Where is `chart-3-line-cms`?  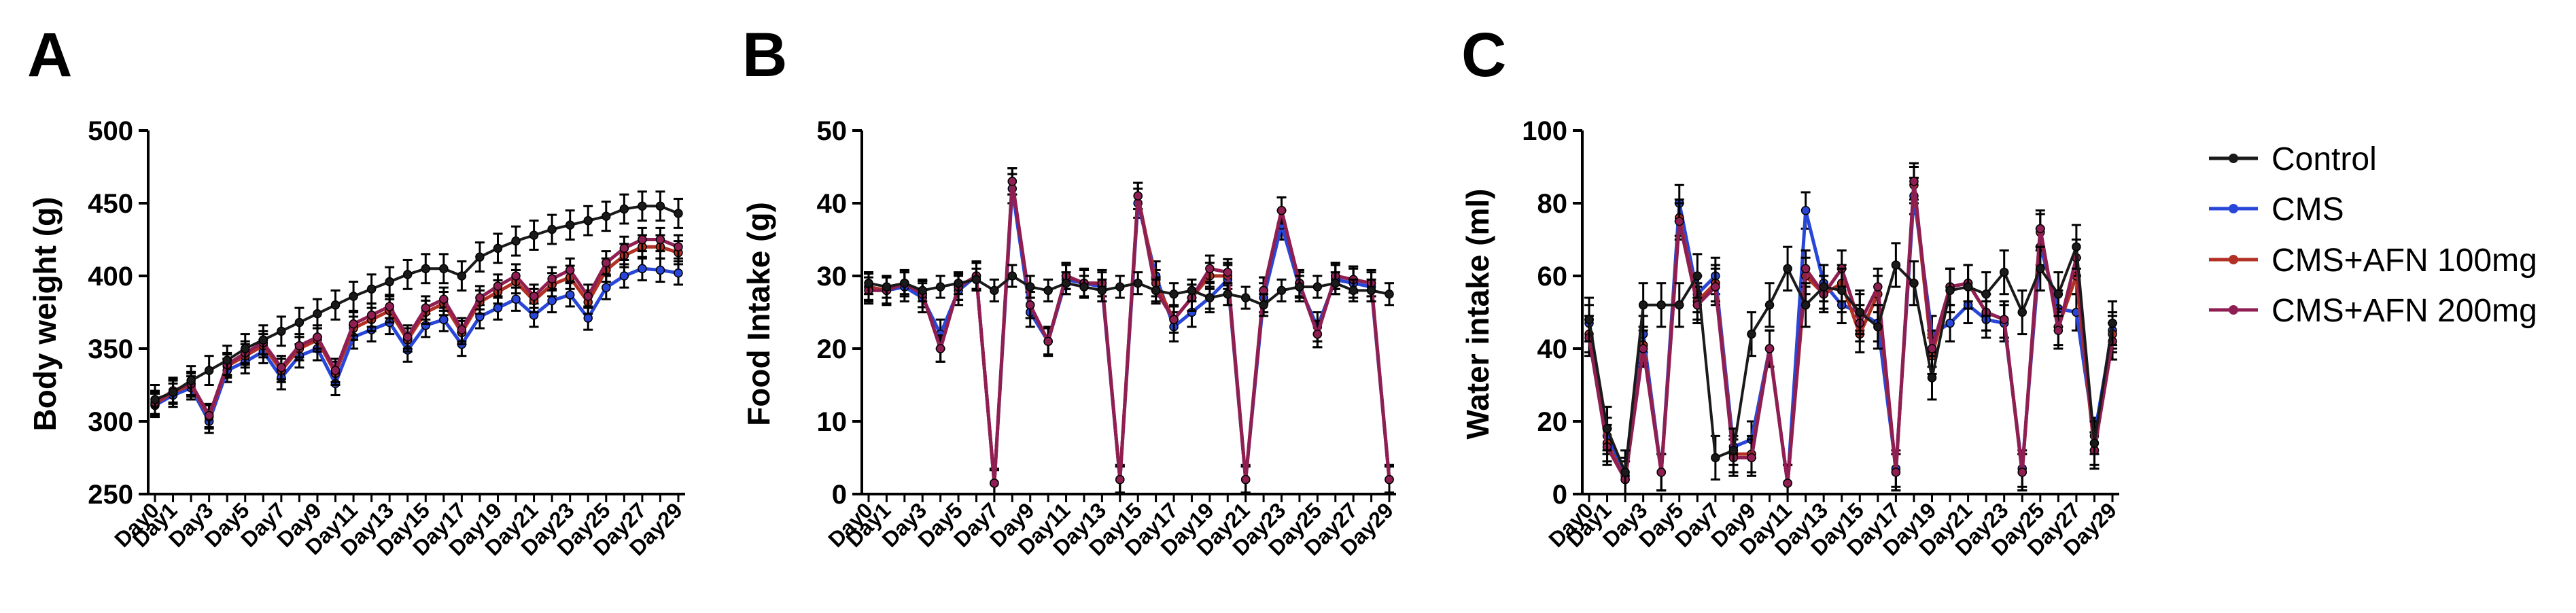
chart-3-line-cms is located at coordinates (1850, 339).